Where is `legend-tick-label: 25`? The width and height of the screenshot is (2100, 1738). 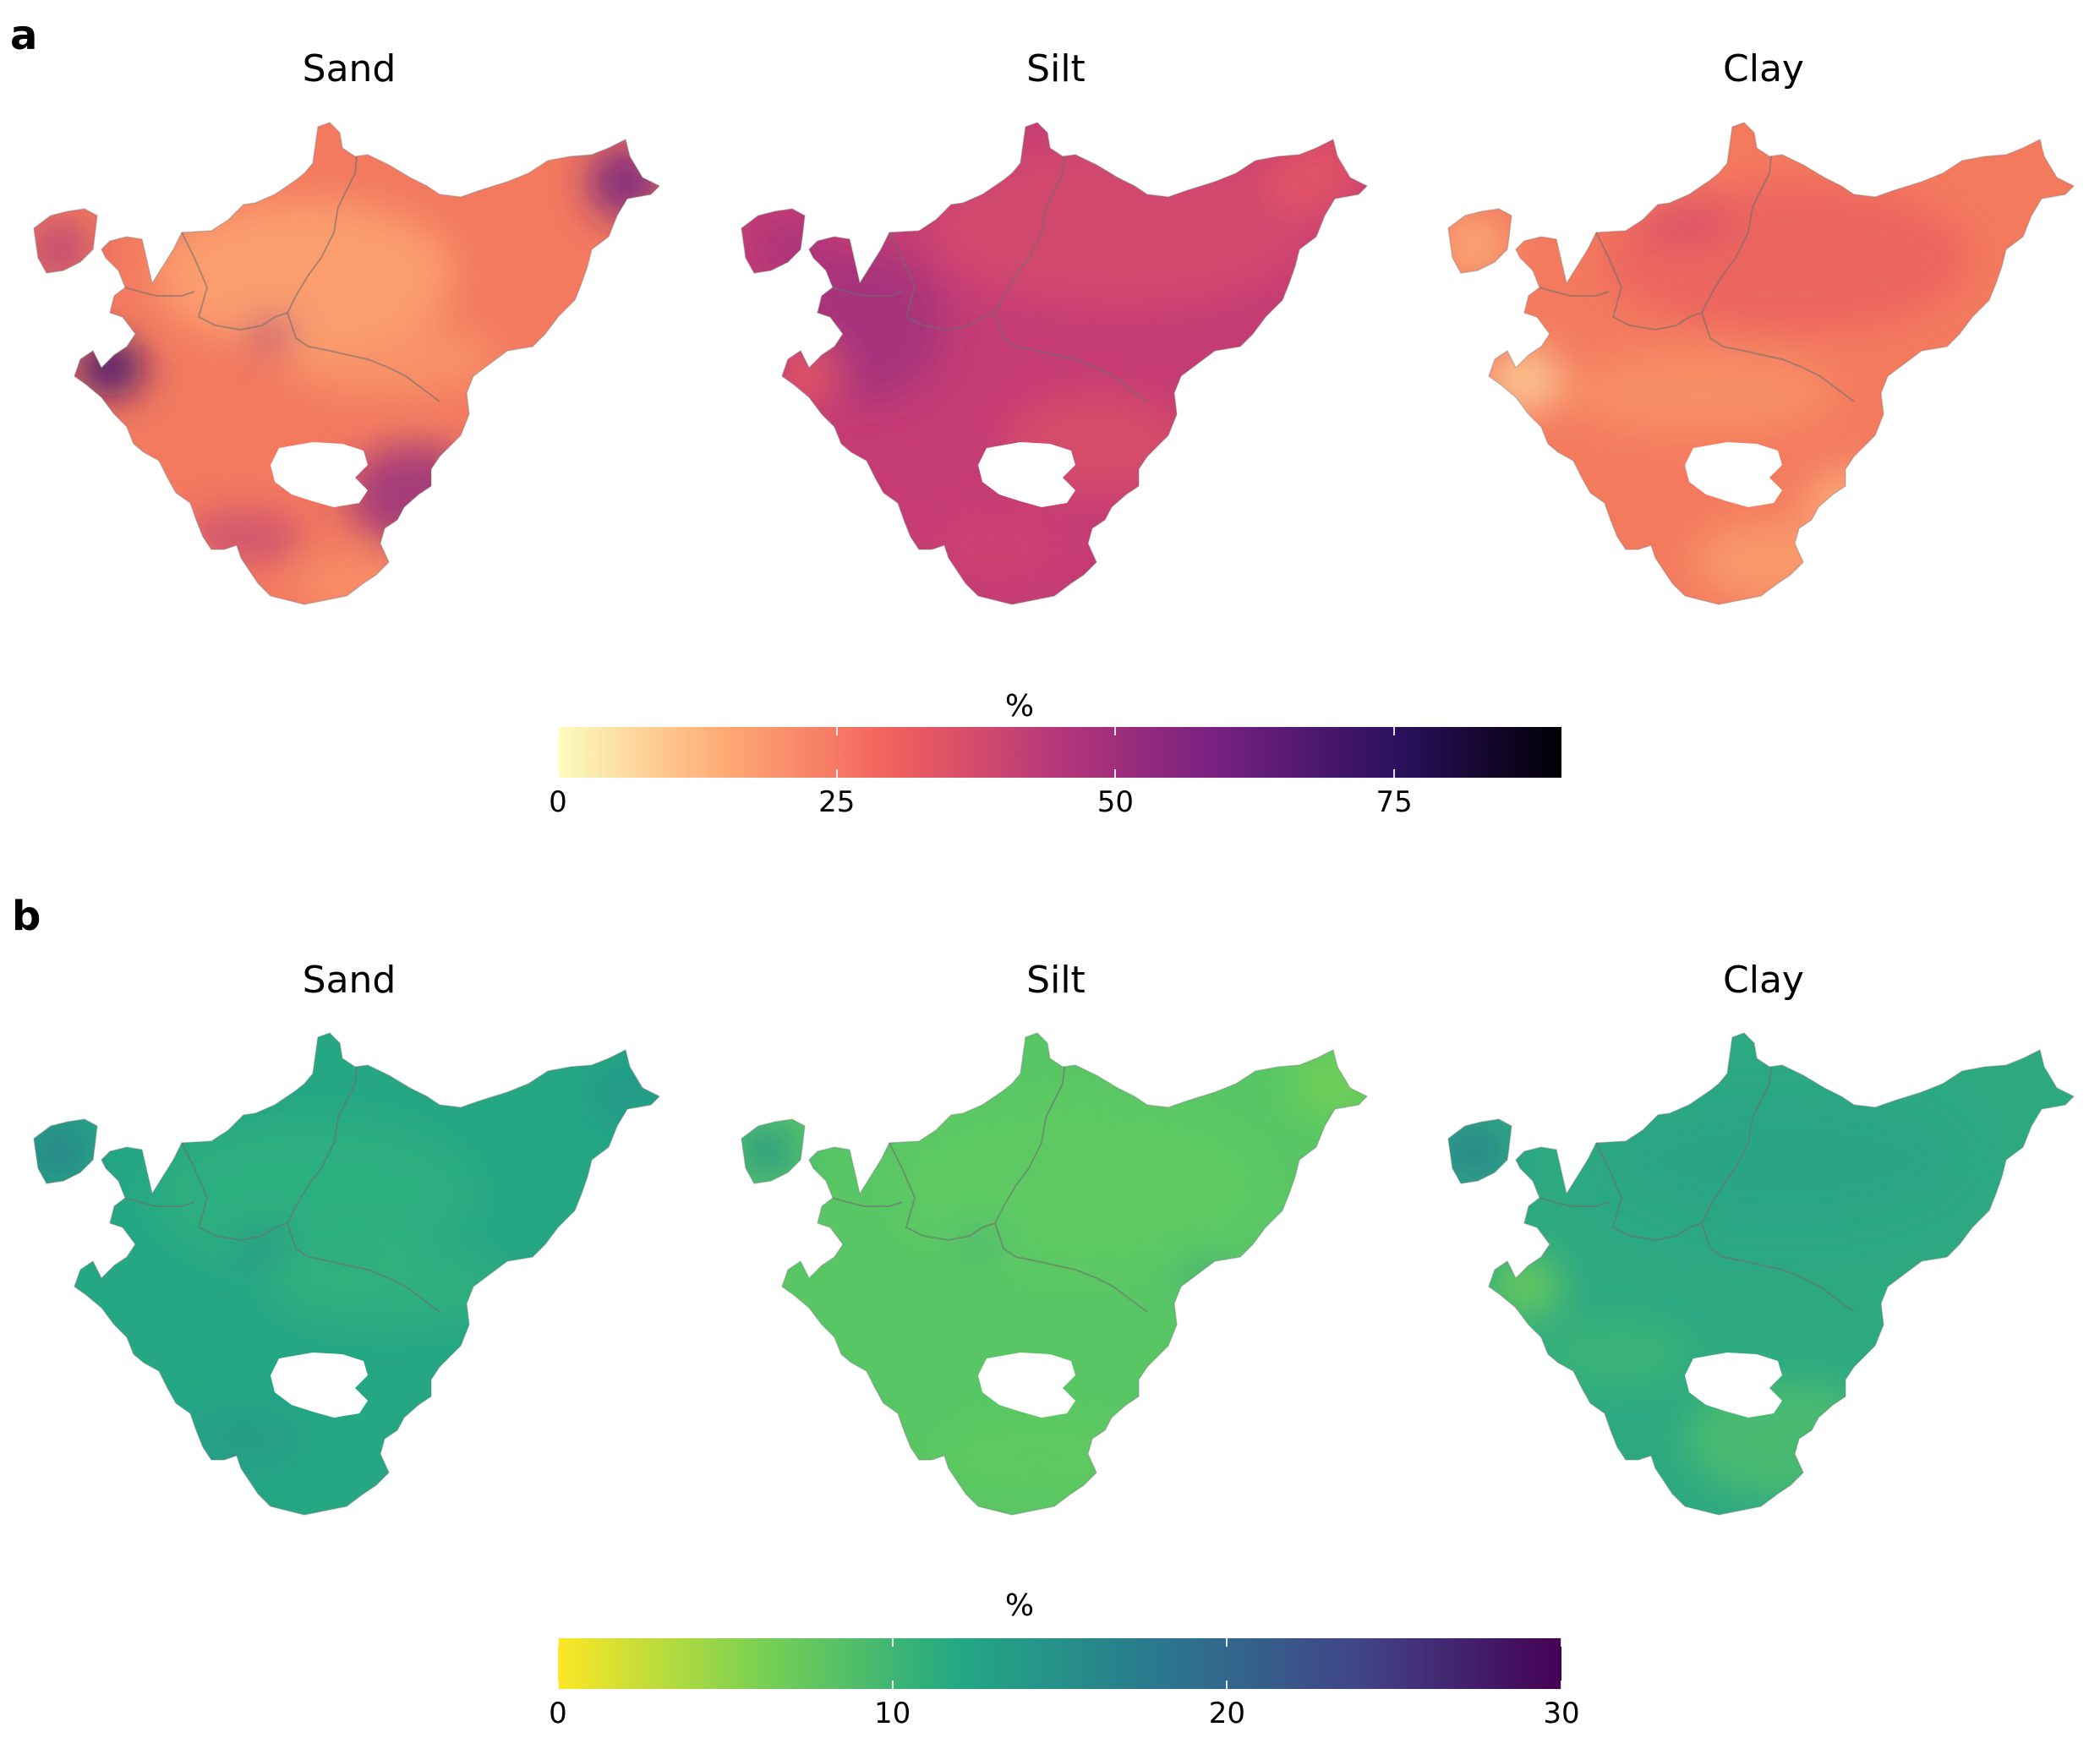
legend-tick-label: 25 is located at coordinates (837, 802).